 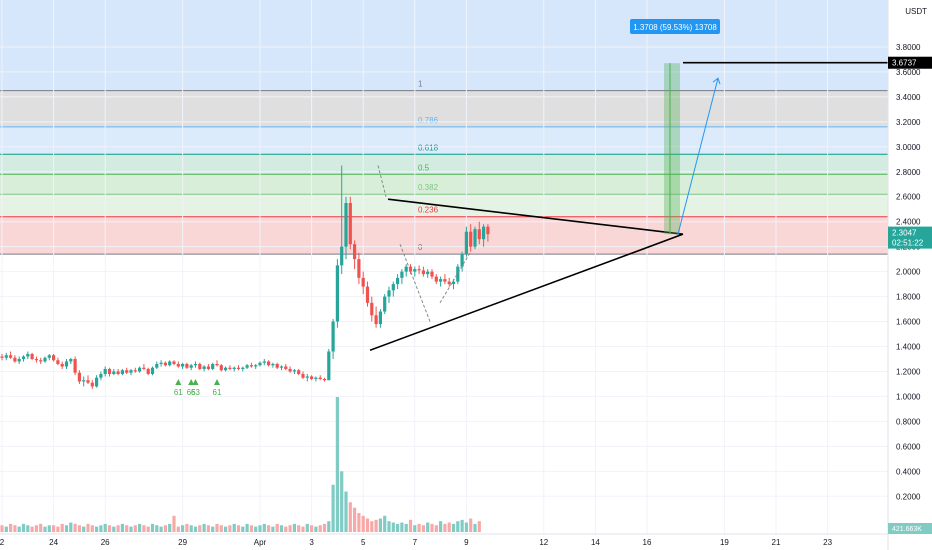 I want to click on time-axis: 2 24 26 29 Apr 3 5 7 9 12 14 16 19 21 23, so click(x=444, y=540).